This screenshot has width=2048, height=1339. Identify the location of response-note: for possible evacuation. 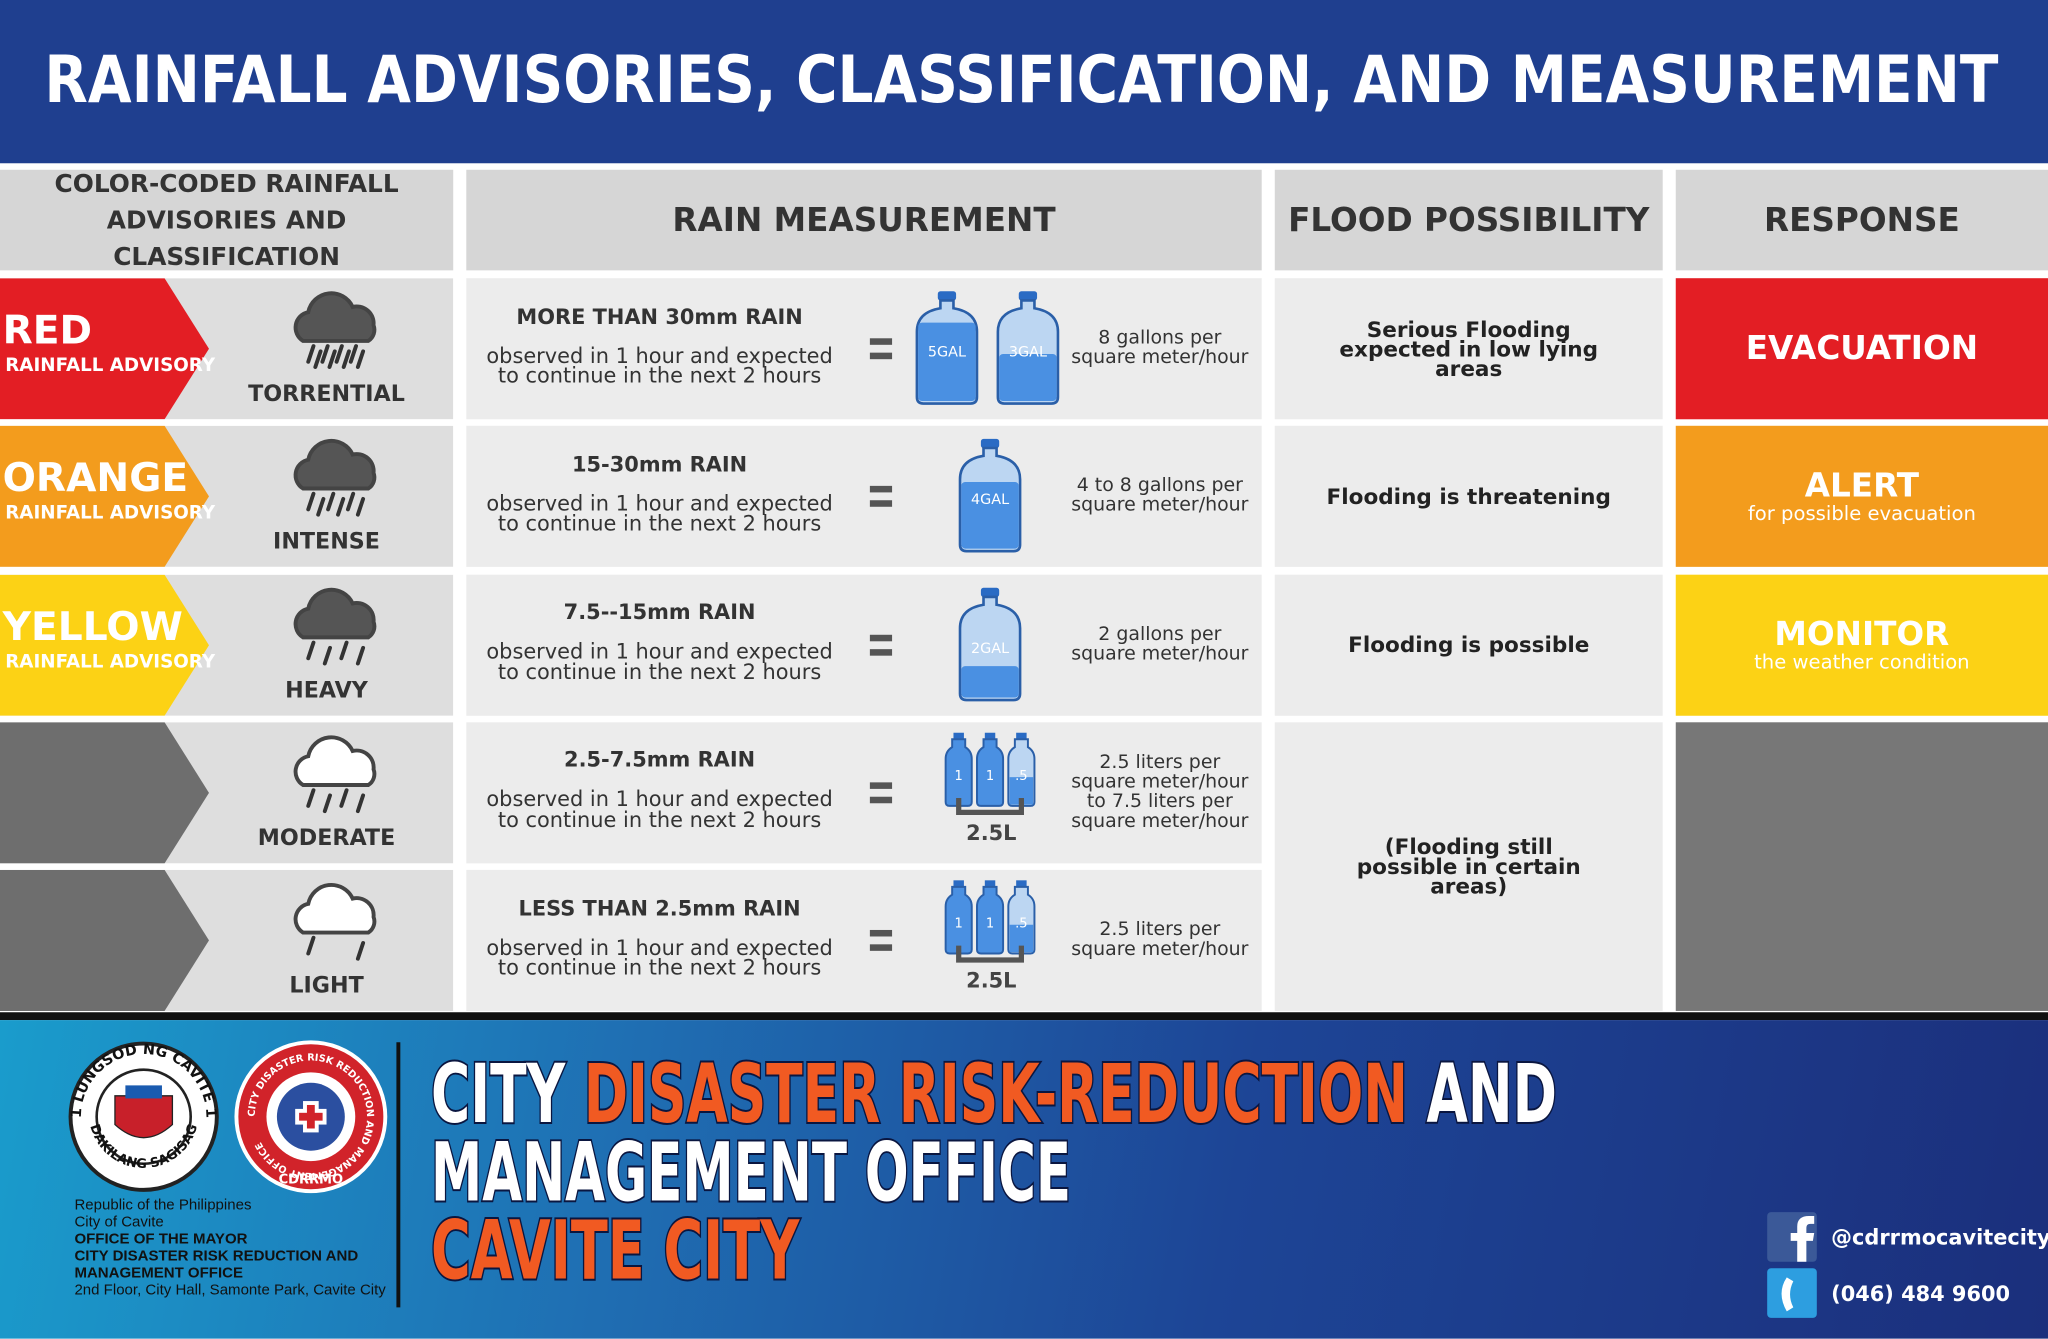
(1861, 513).